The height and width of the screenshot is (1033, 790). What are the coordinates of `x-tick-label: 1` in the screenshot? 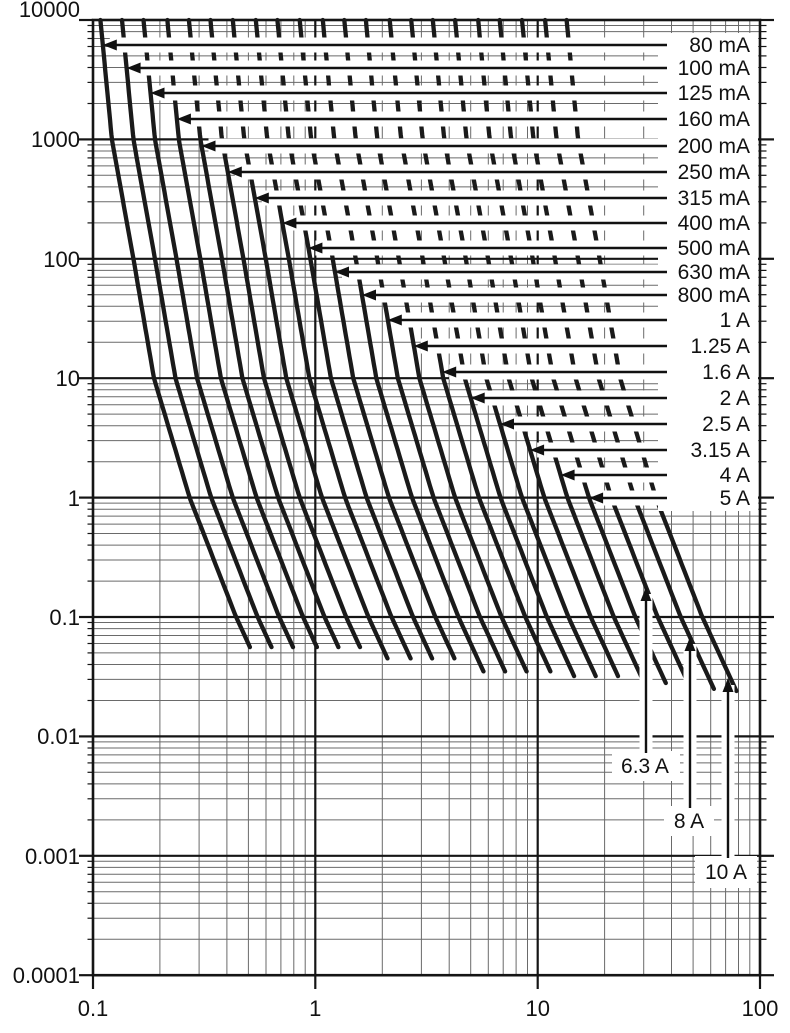 It's located at (315, 1008).